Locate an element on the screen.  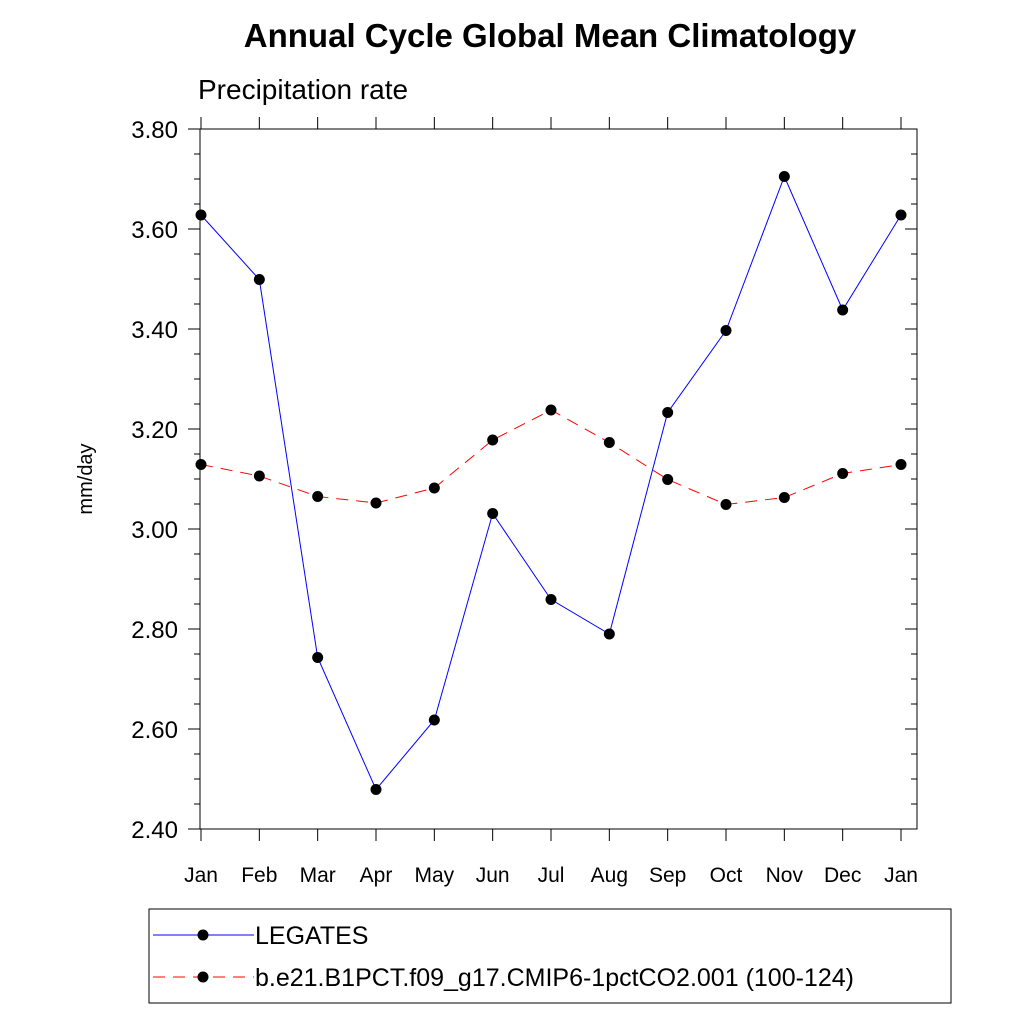
y-tick-labels: 2.40 2.60 2.80 3.00 3.20 3.40 3.60 3.80 is located at coordinates (154, 480).